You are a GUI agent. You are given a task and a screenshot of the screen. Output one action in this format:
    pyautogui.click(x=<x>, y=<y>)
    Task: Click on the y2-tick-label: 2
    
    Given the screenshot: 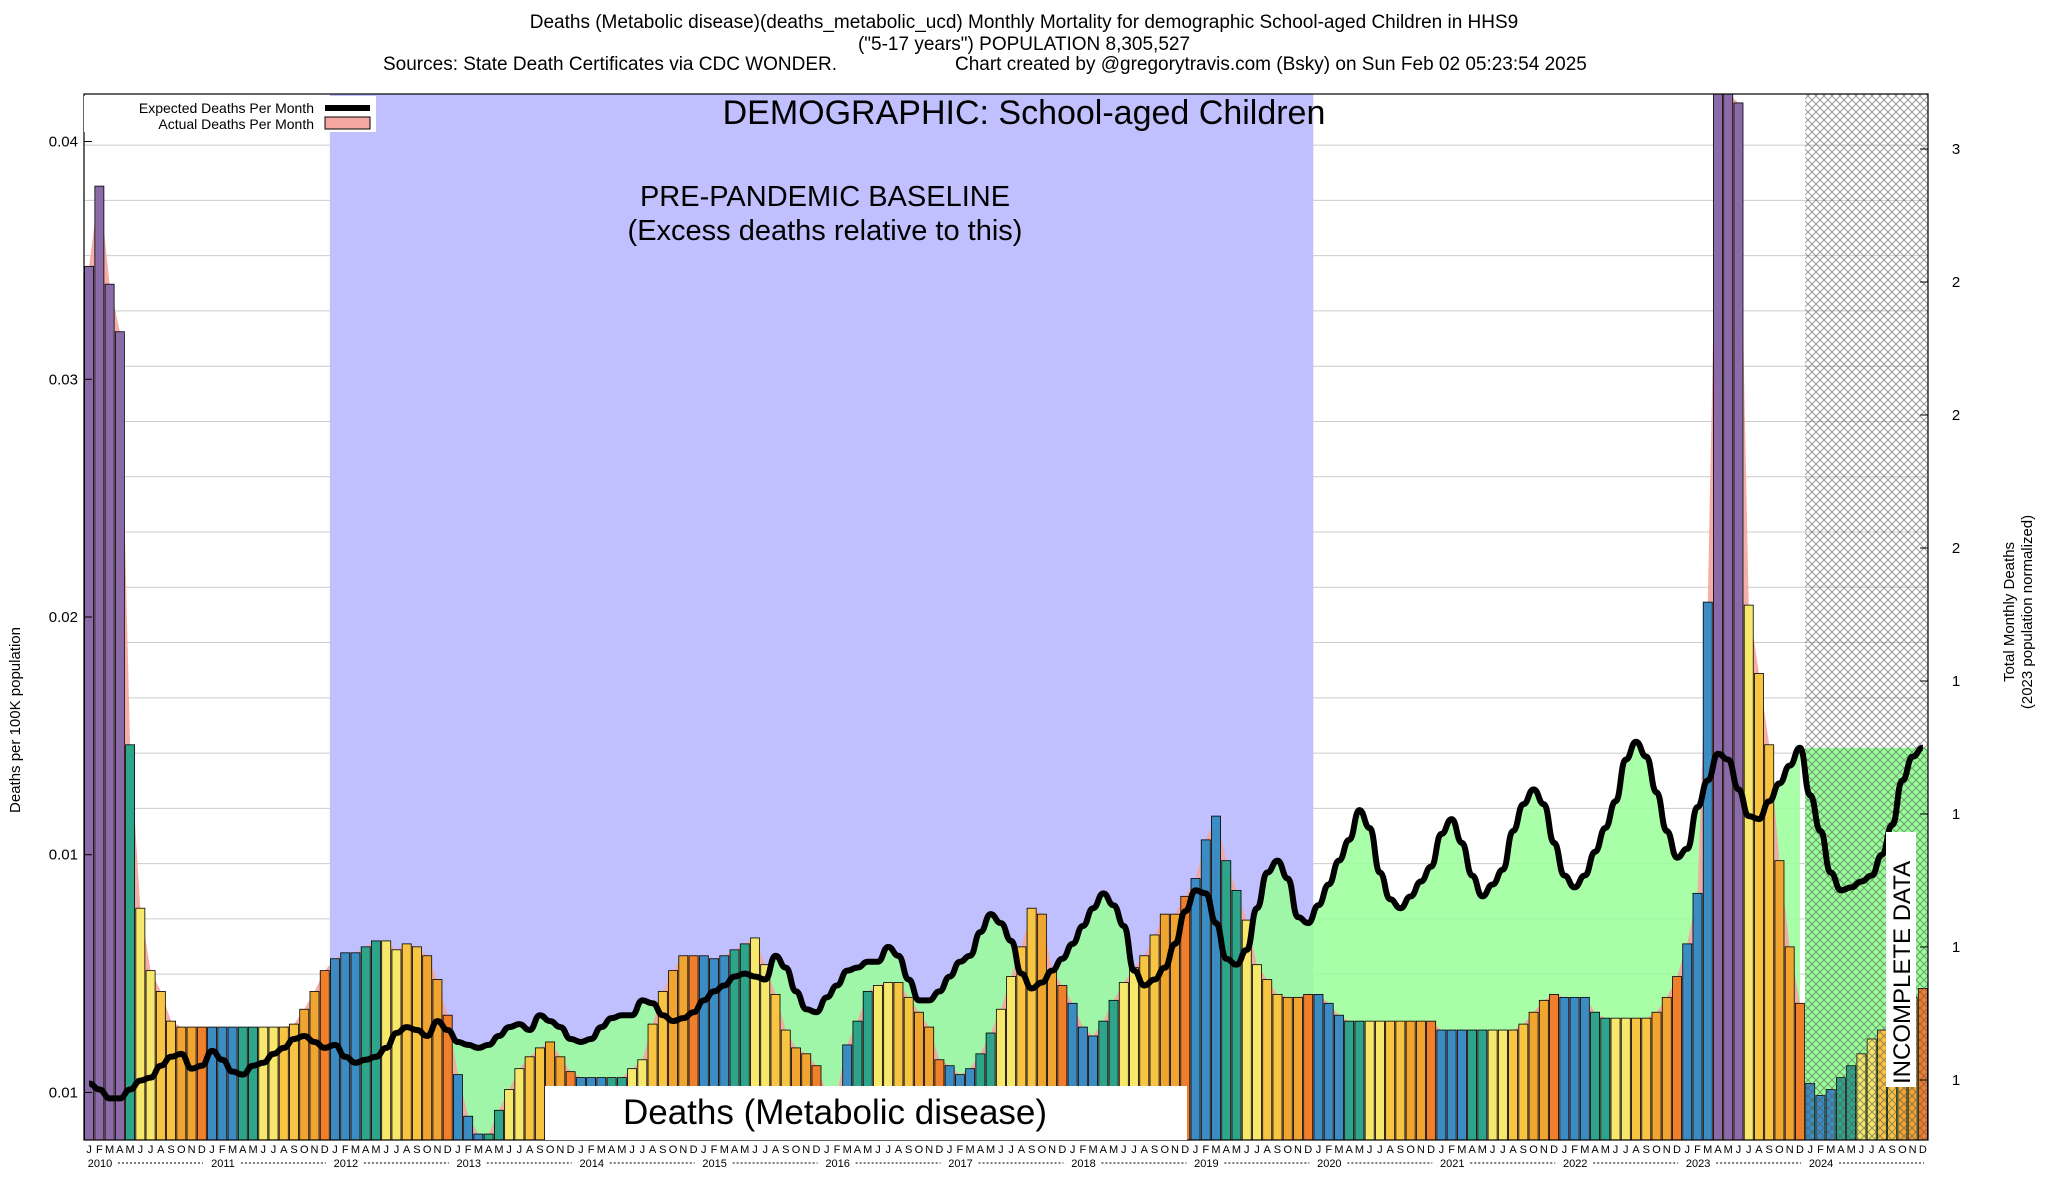 What is the action you would take?
    pyautogui.click(x=1956, y=548)
    